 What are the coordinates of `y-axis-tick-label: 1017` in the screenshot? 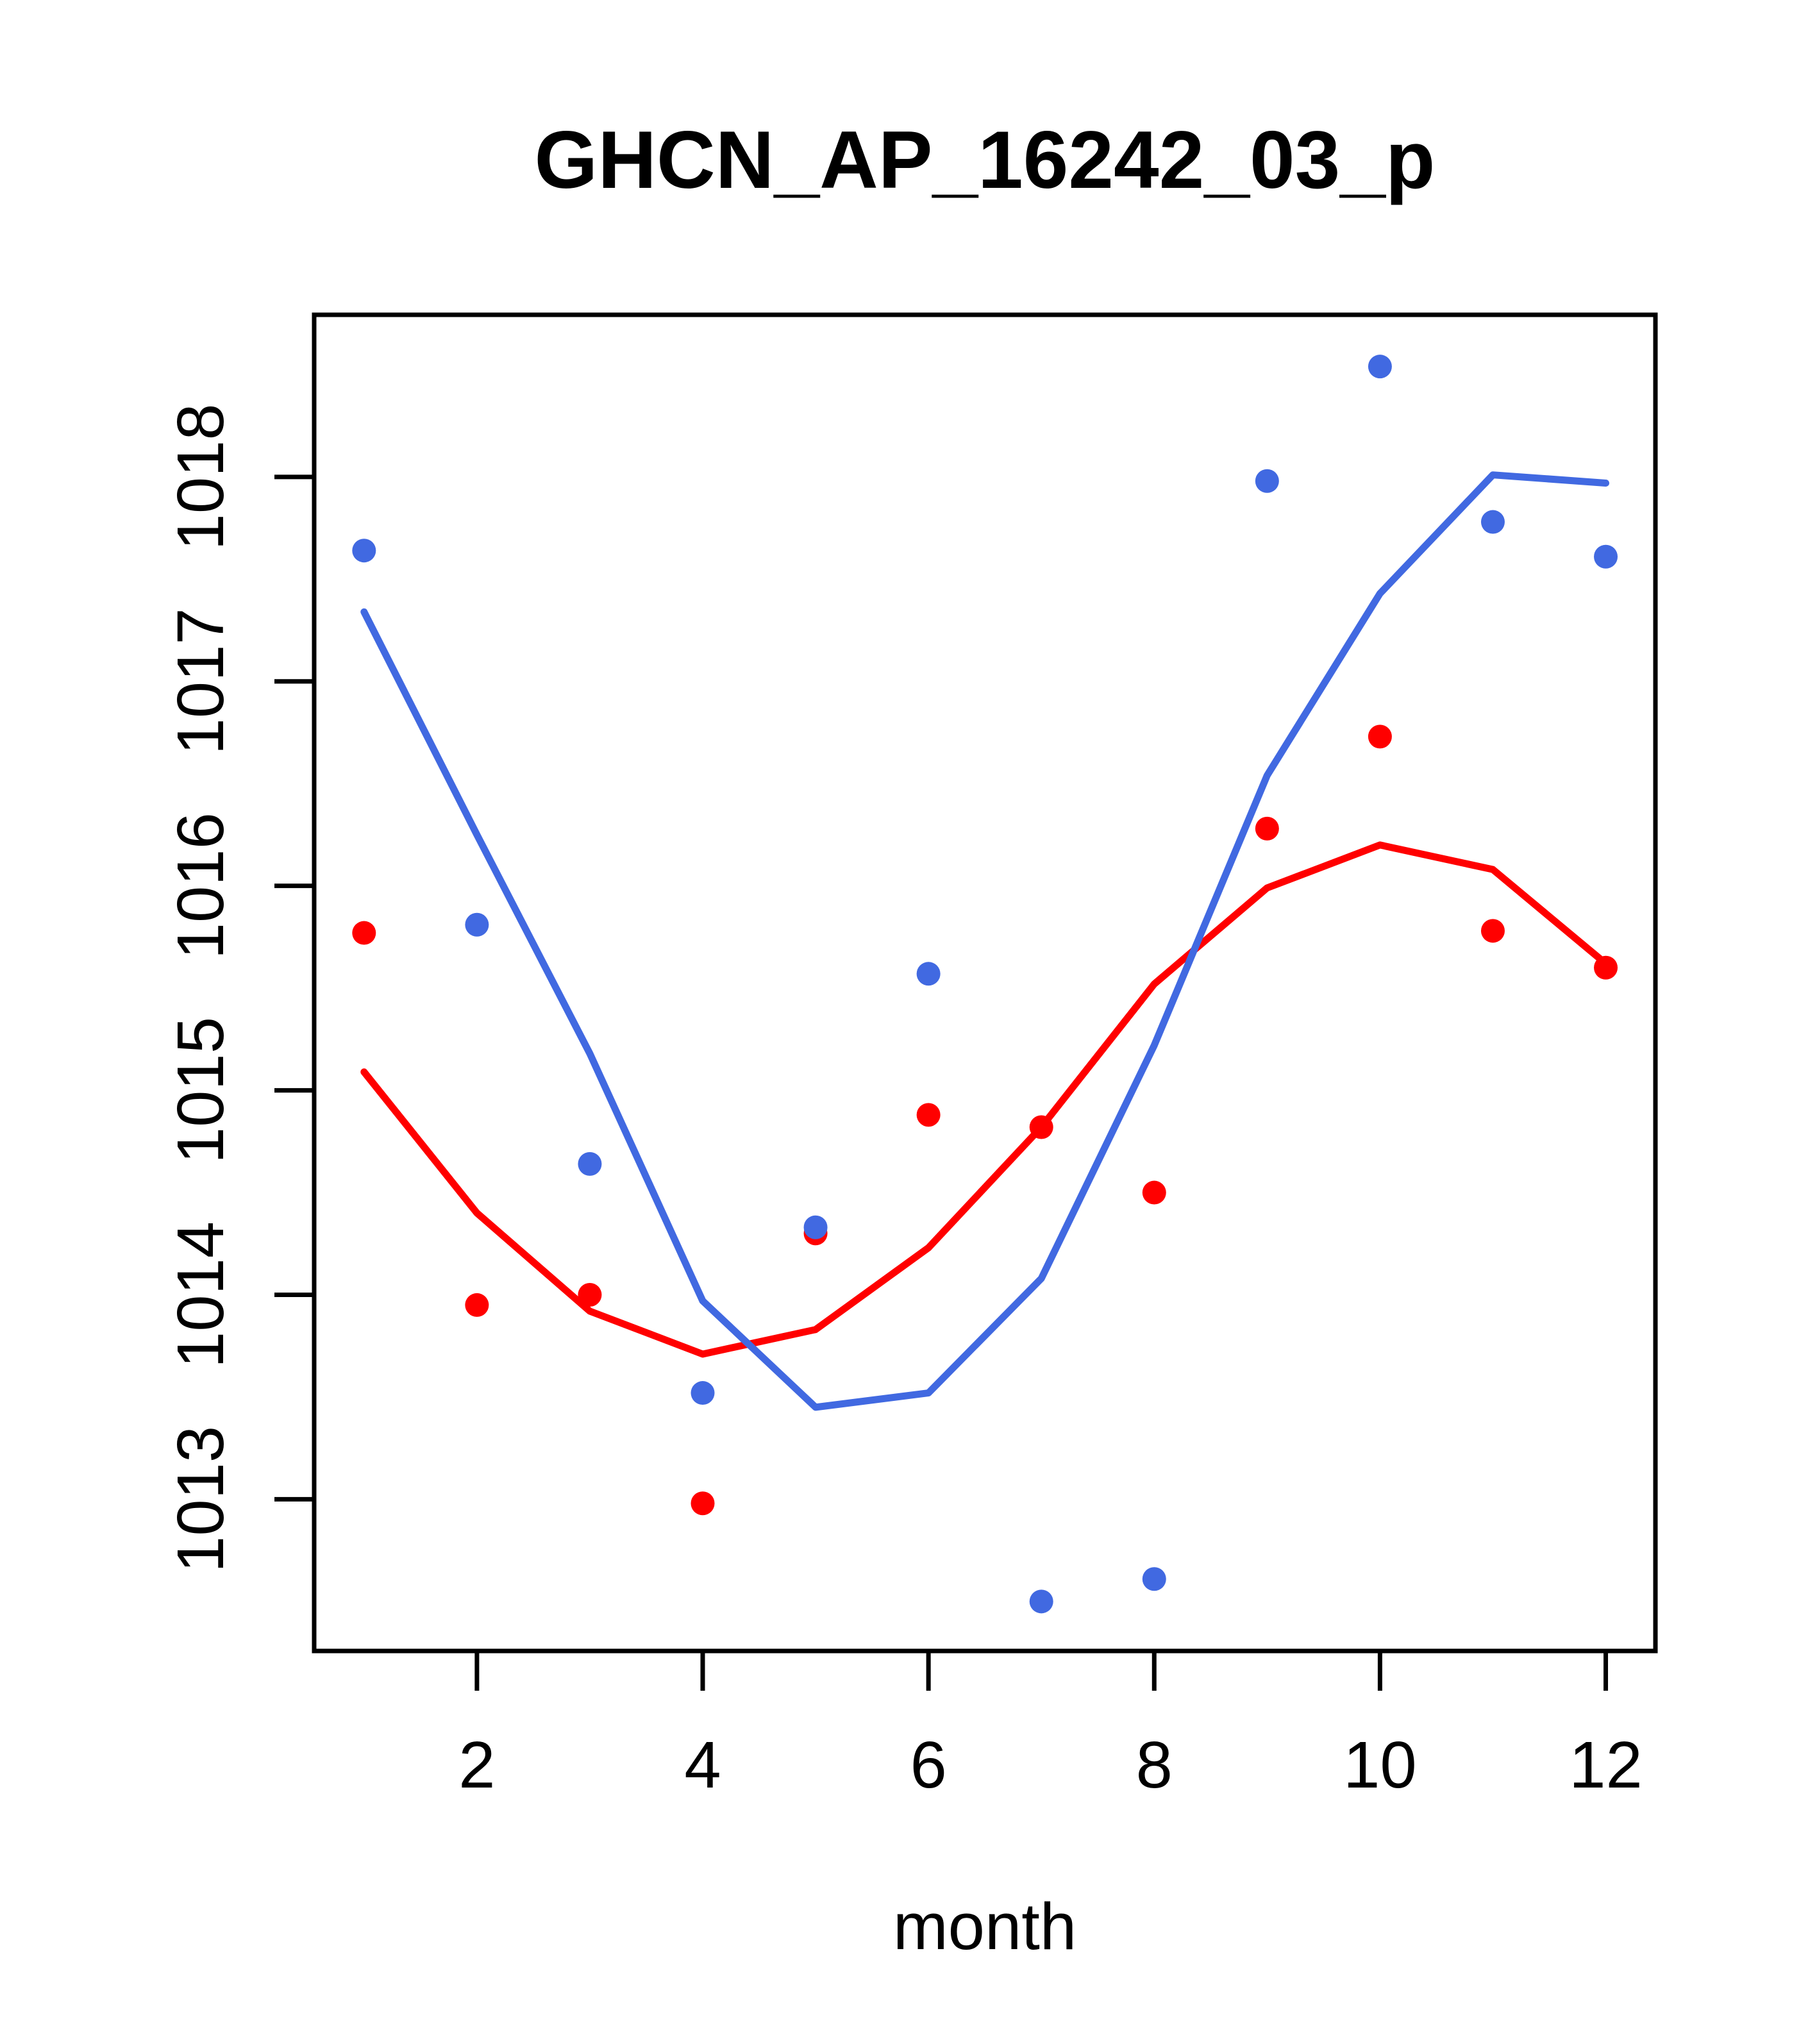 It's located at (200, 682).